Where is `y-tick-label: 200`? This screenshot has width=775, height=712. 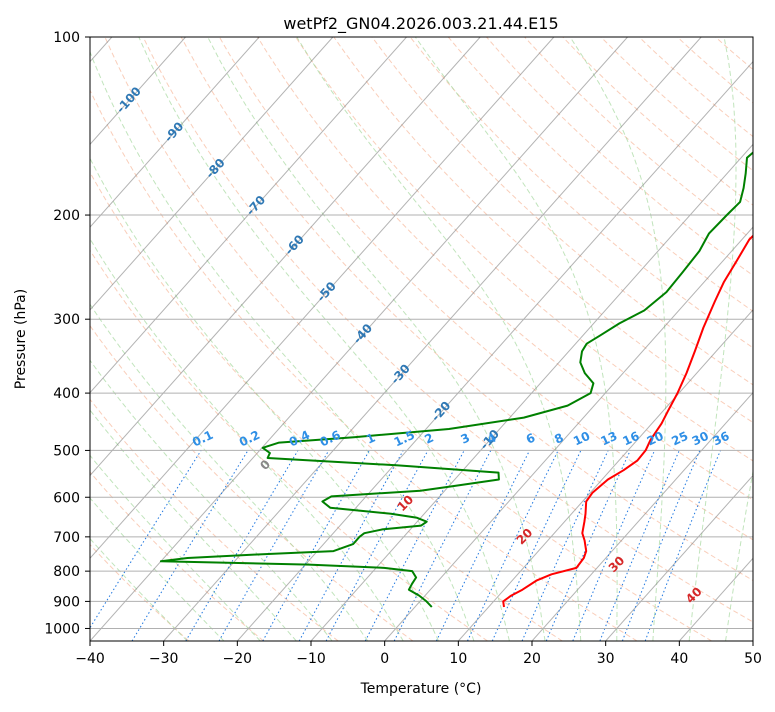 y-tick-label: 200 is located at coordinates (66, 216).